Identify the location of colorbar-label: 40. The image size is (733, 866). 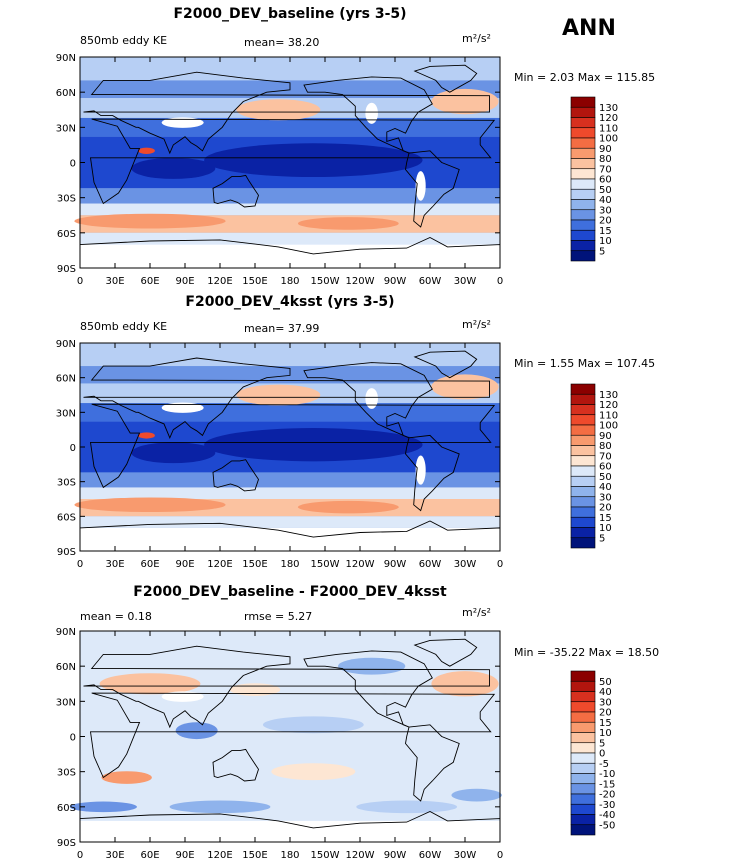
(605, 200).